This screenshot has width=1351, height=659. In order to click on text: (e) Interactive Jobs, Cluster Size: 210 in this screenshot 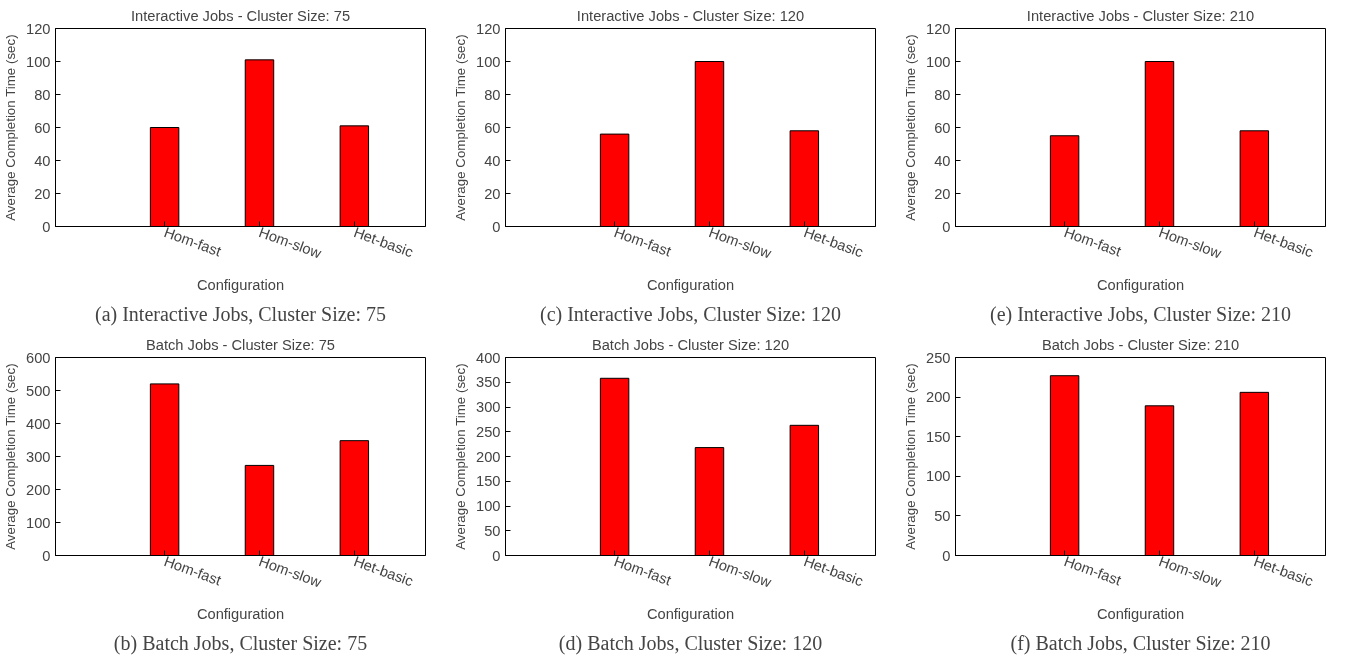, I will do `click(1140, 314)`.